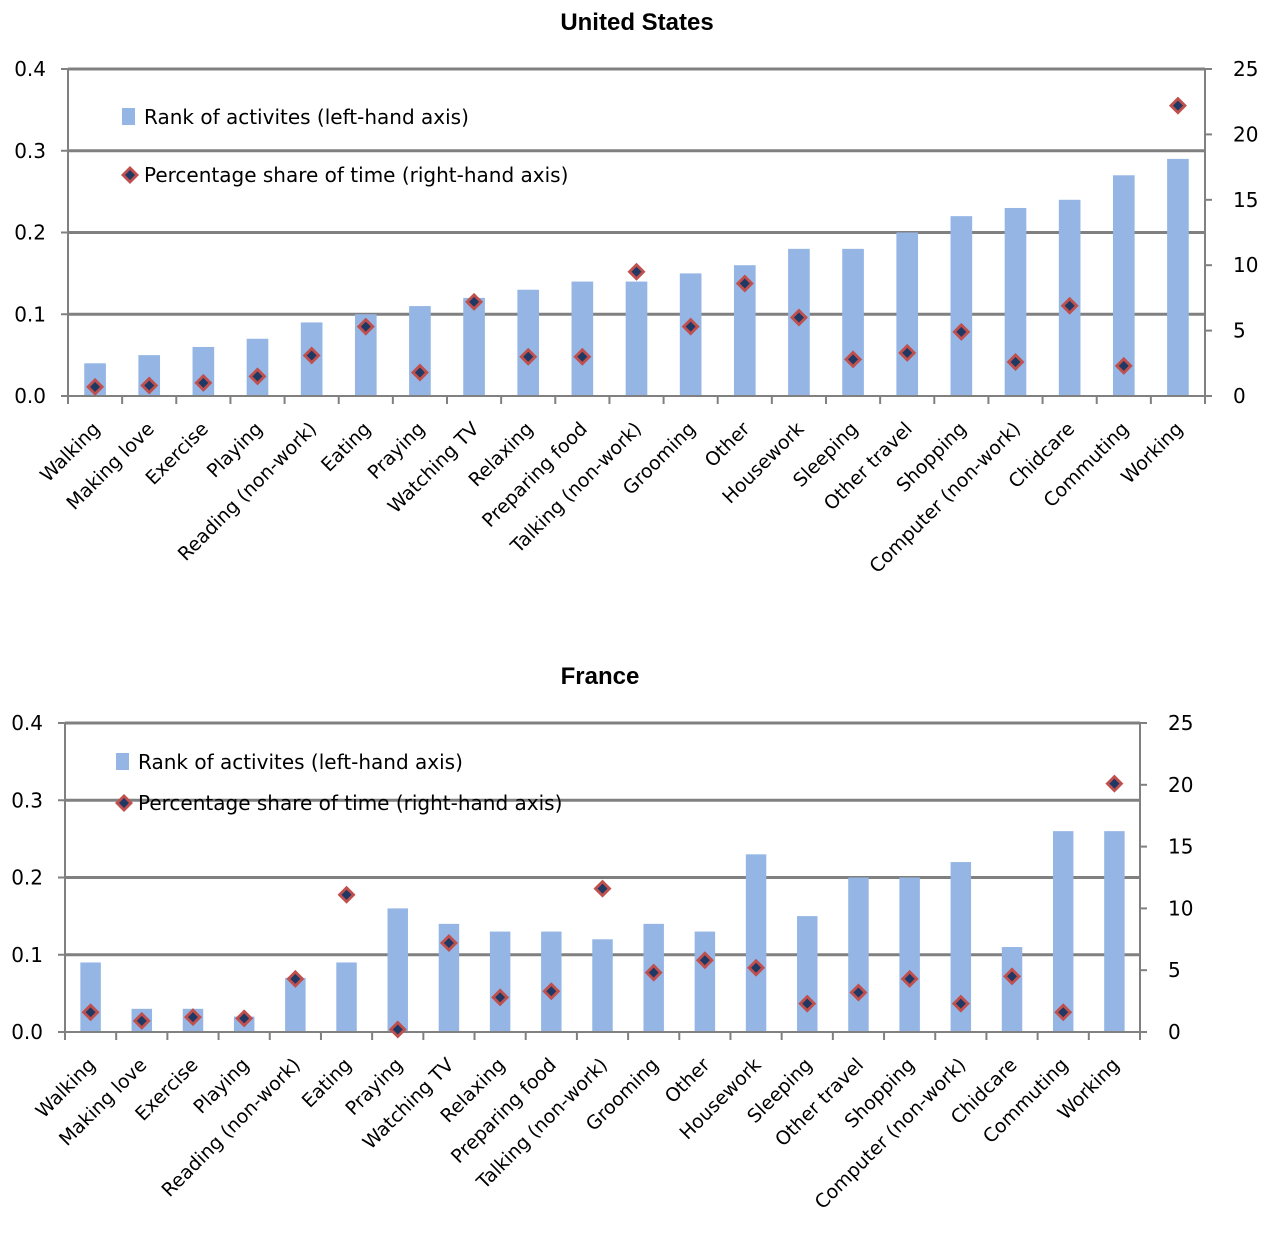 Image resolution: width=1269 pixels, height=1245 pixels. Describe the element at coordinates (30, 314) in the screenshot. I see `left-tick-label: 0.1` at that location.